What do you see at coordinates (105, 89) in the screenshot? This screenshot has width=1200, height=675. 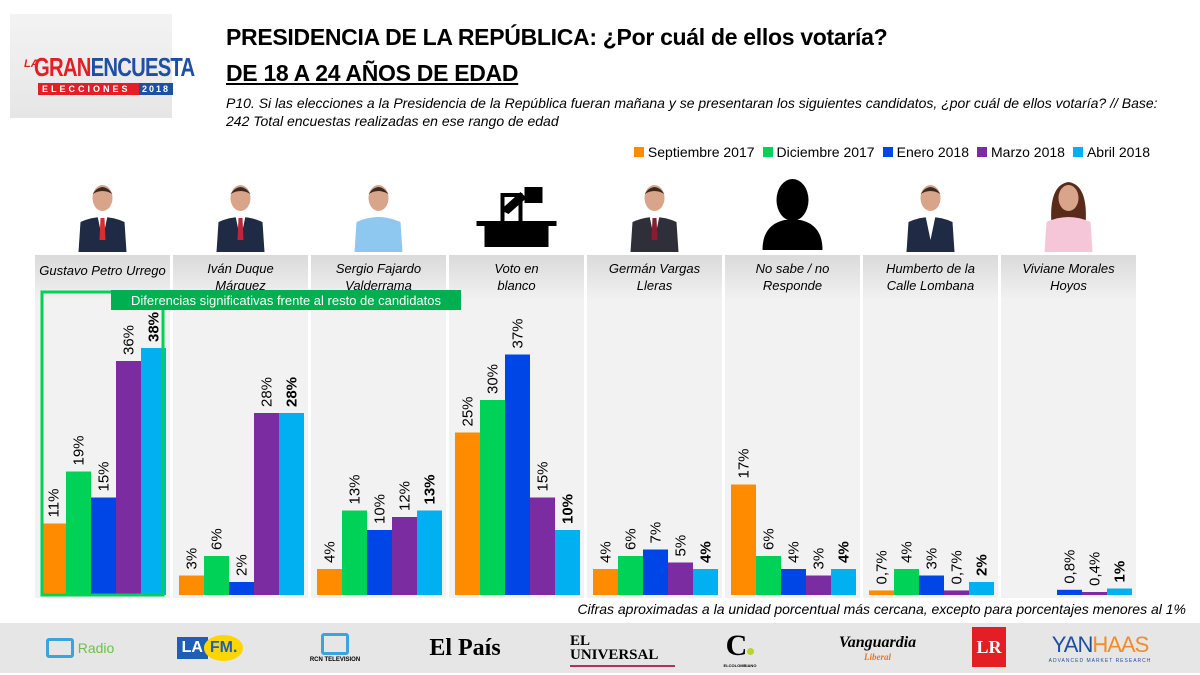 I see `logo-subtitle: ELECCIONES 2018` at bounding box center [105, 89].